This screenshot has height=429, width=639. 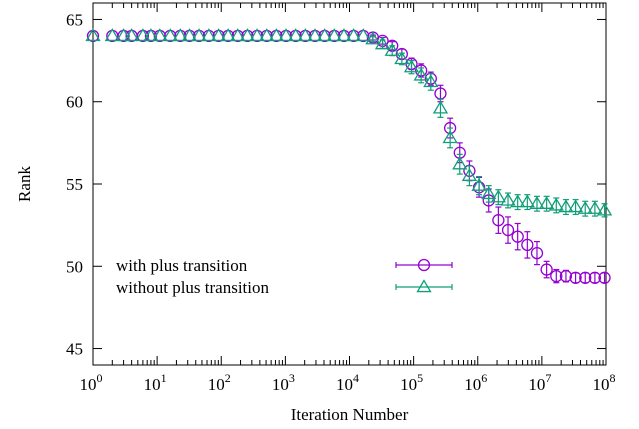 What do you see at coordinates (350, 414) in the screenshot?
I see `x-axis-label: Iteration Number` at bounding box center [350, 414].